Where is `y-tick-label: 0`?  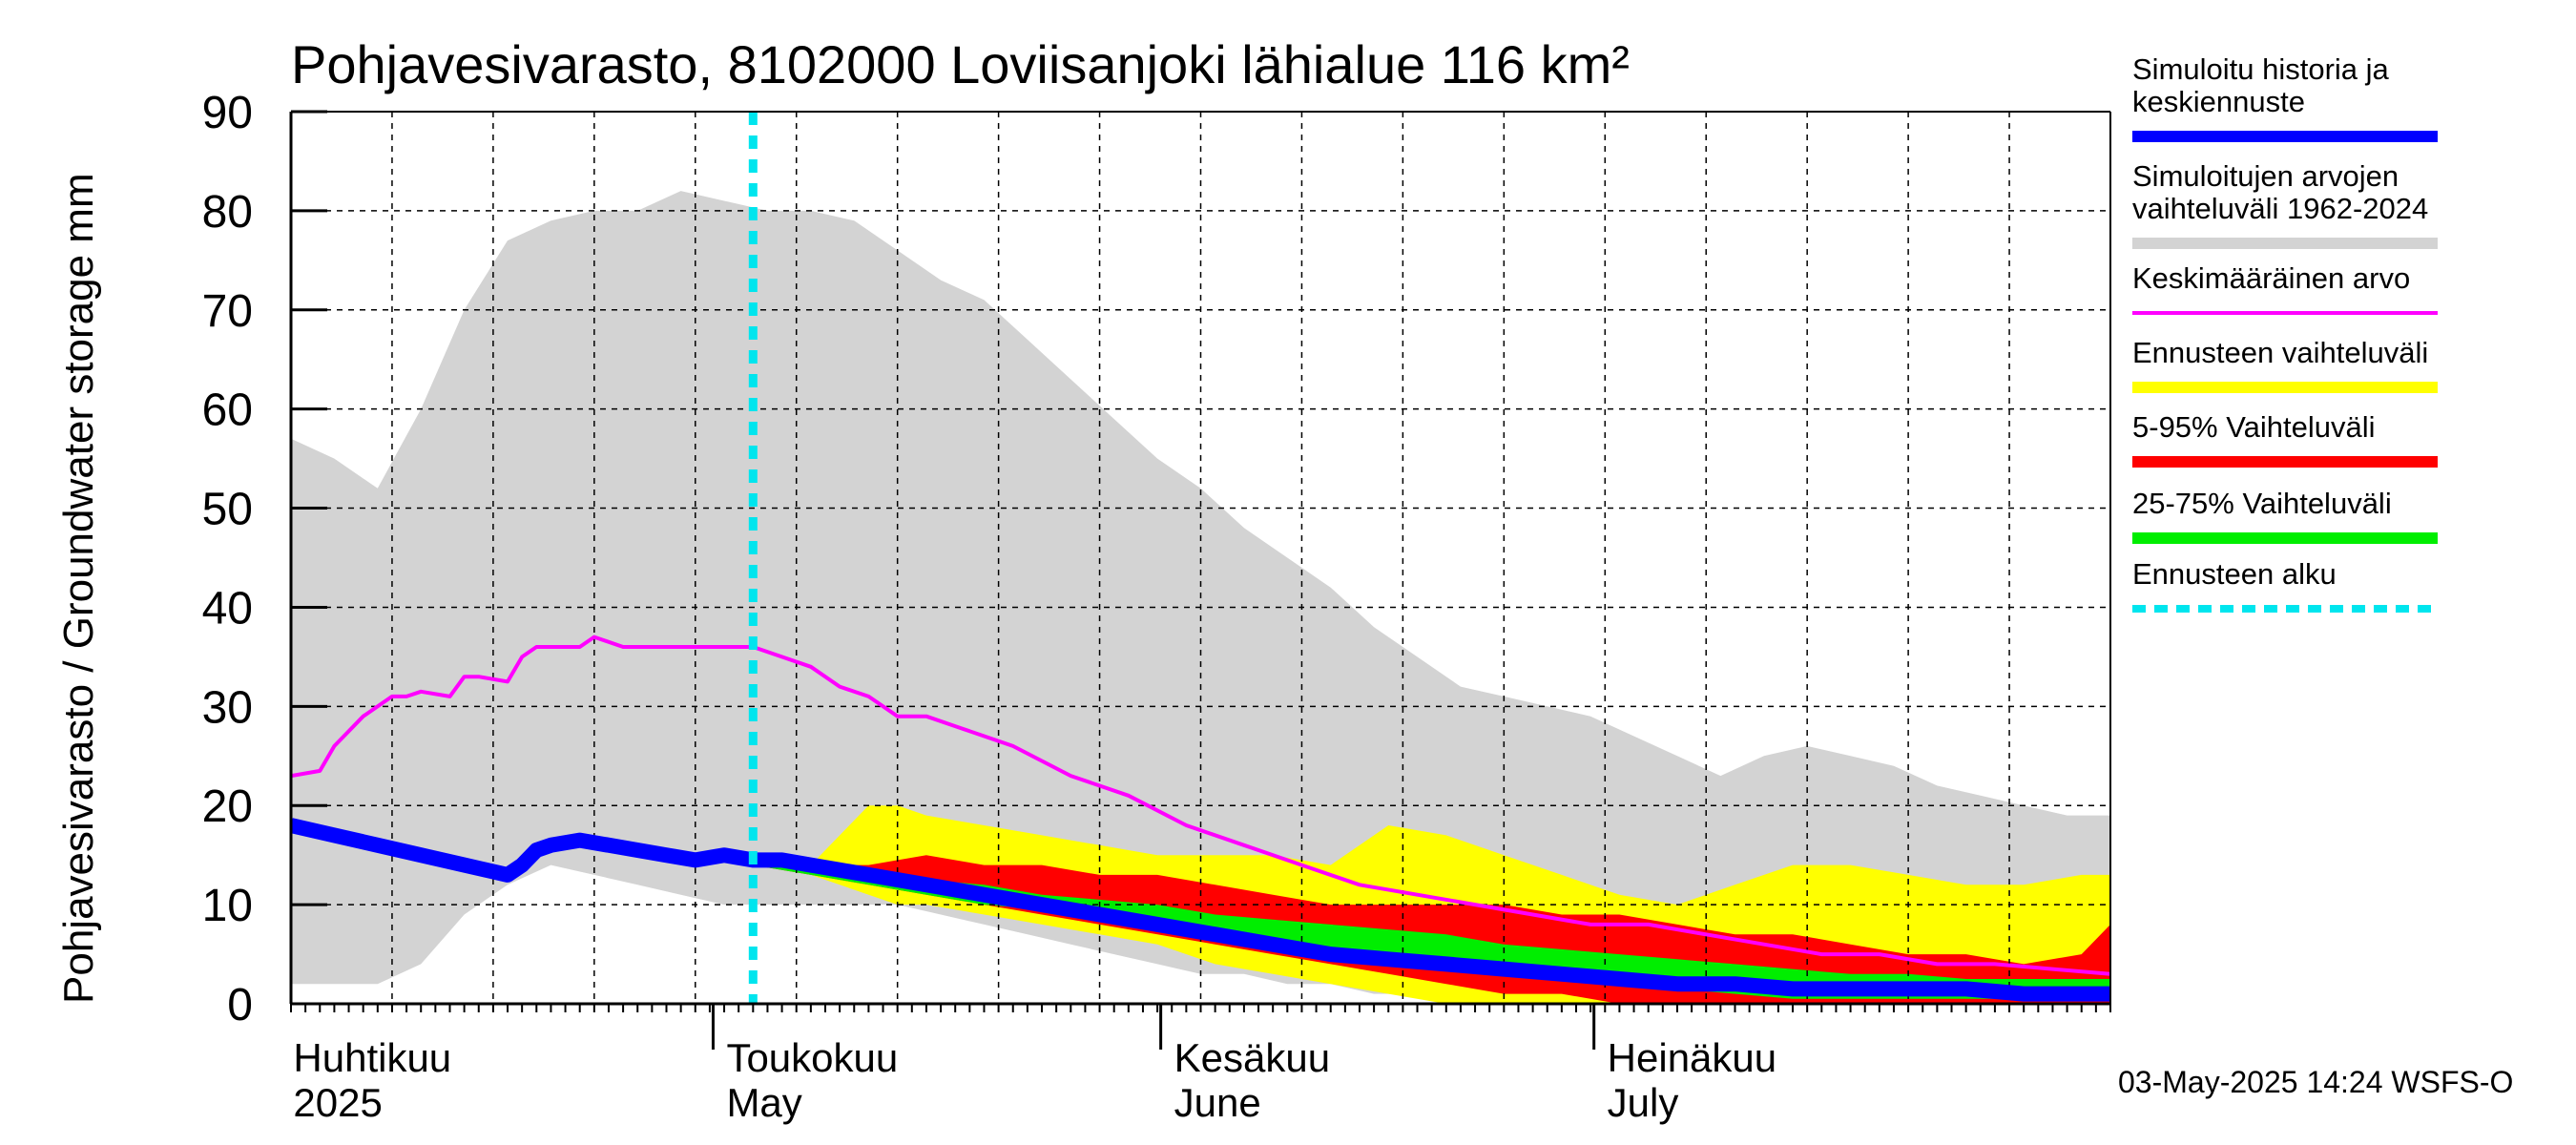 y-tick-label: 0 is located at coordinates (240, 1005).